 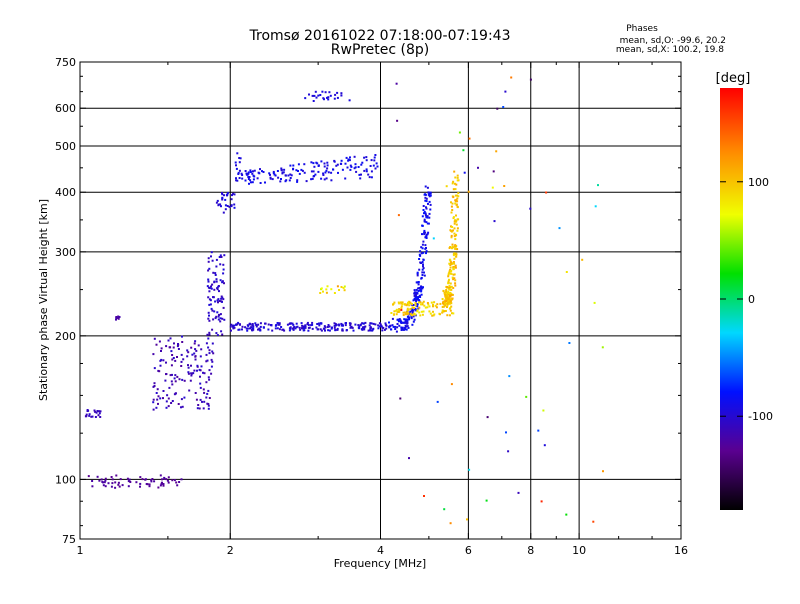 I want to click on y-tick-label: 500, so click(x=65, y=146).